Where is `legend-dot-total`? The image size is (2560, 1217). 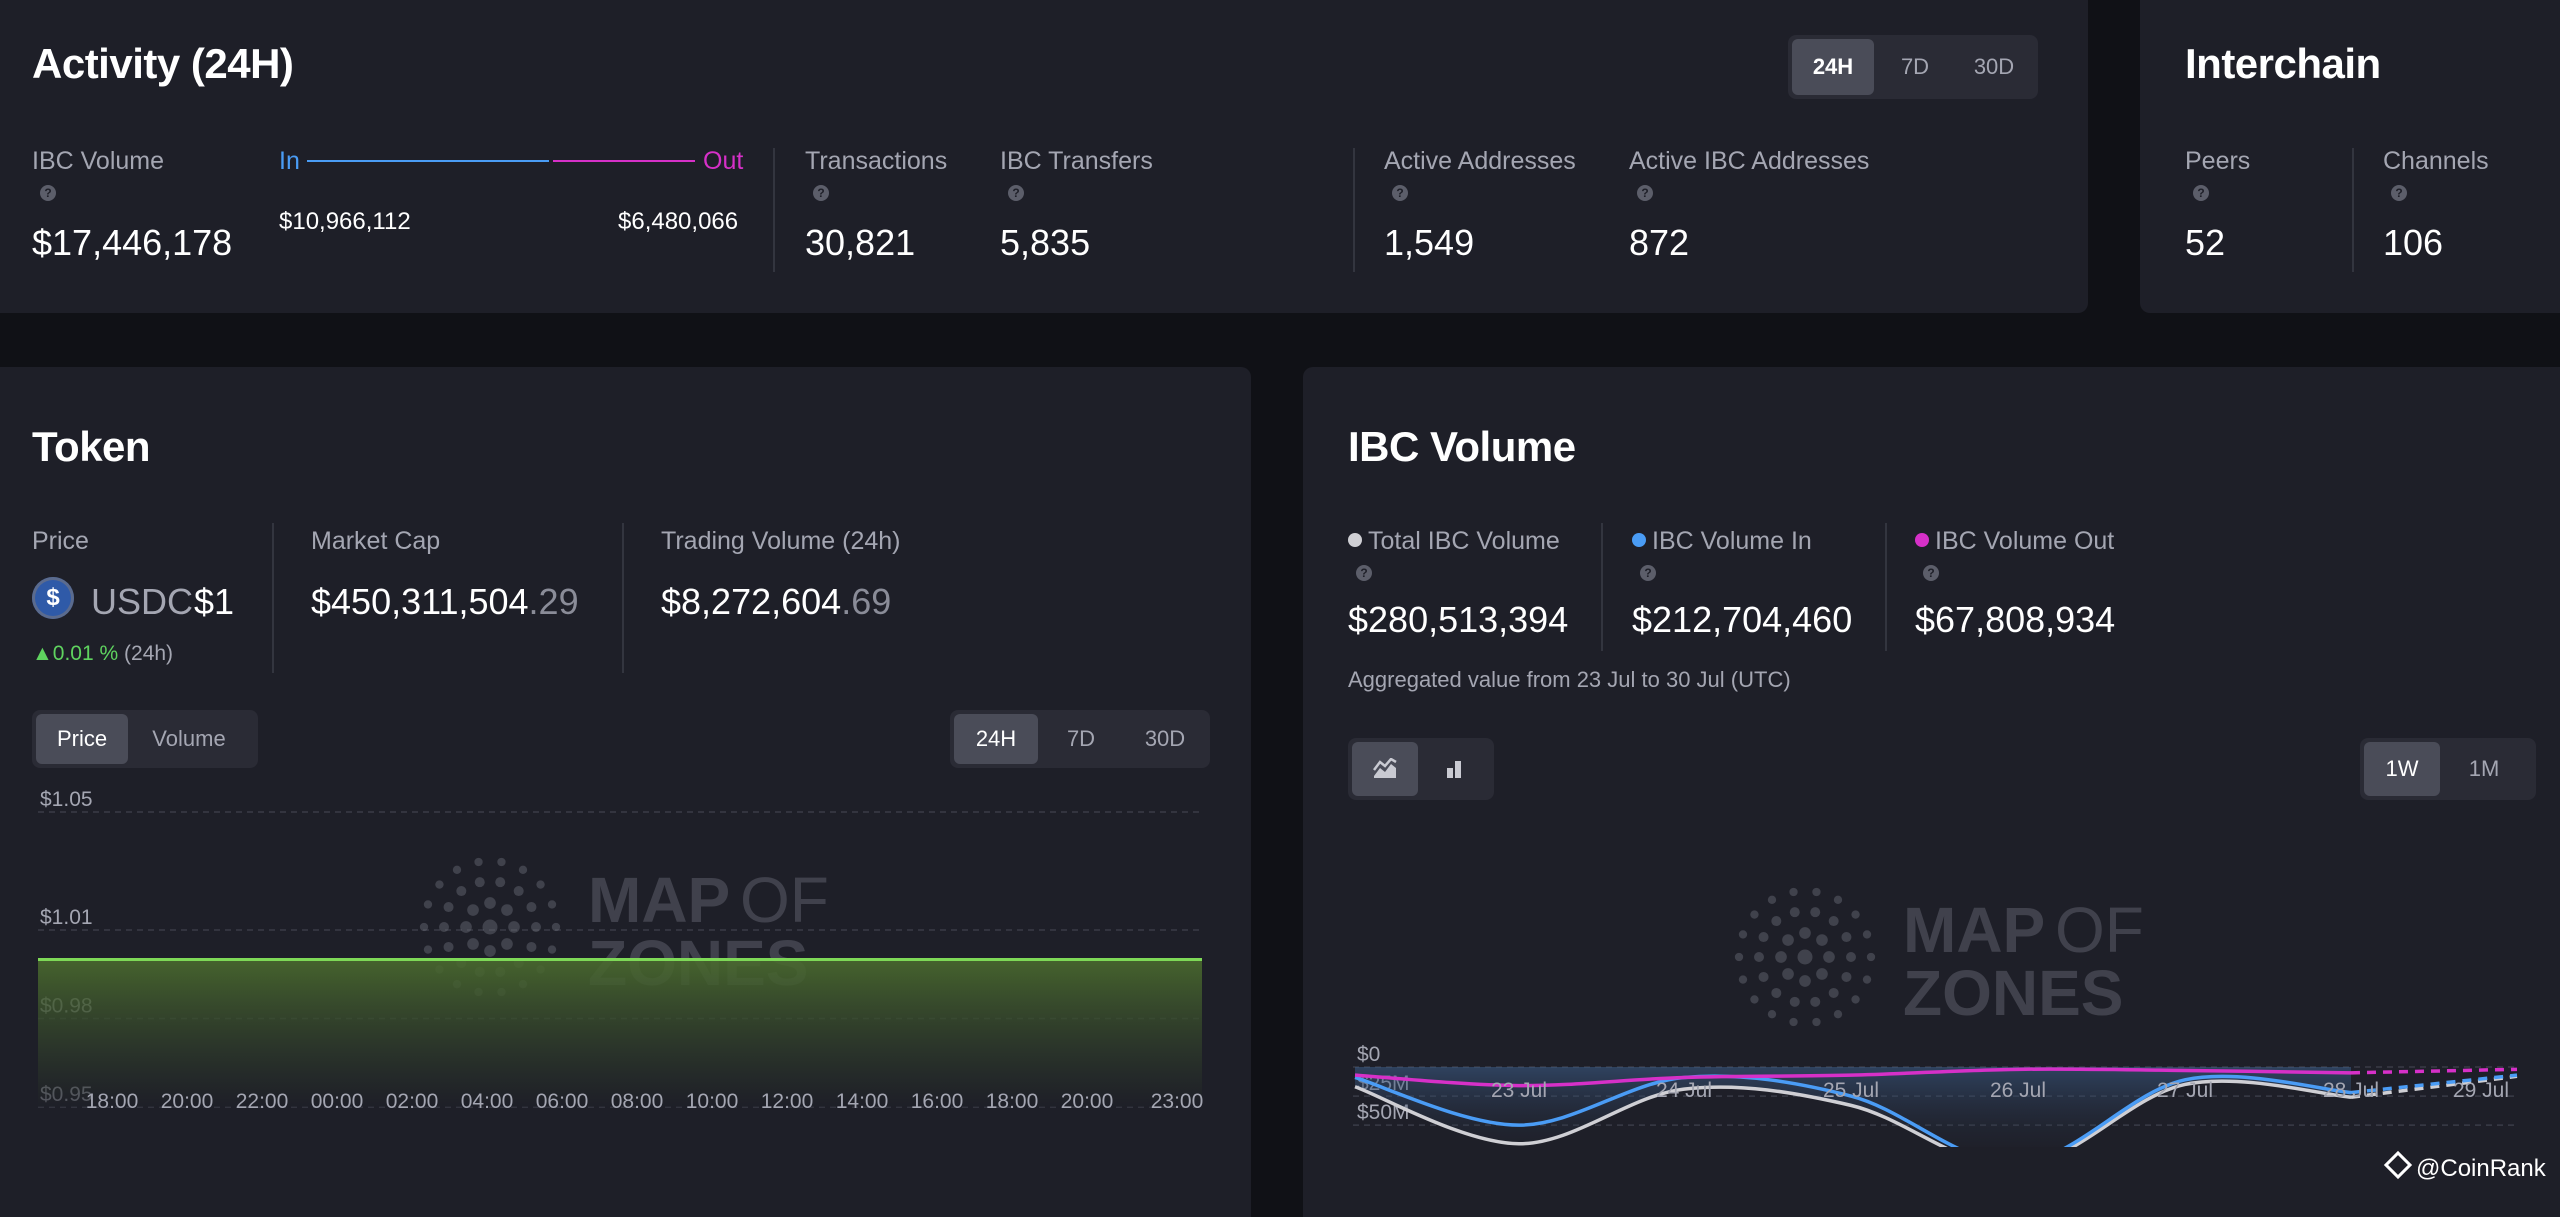
legend-dot-total is located at coordinates (1355, 540).